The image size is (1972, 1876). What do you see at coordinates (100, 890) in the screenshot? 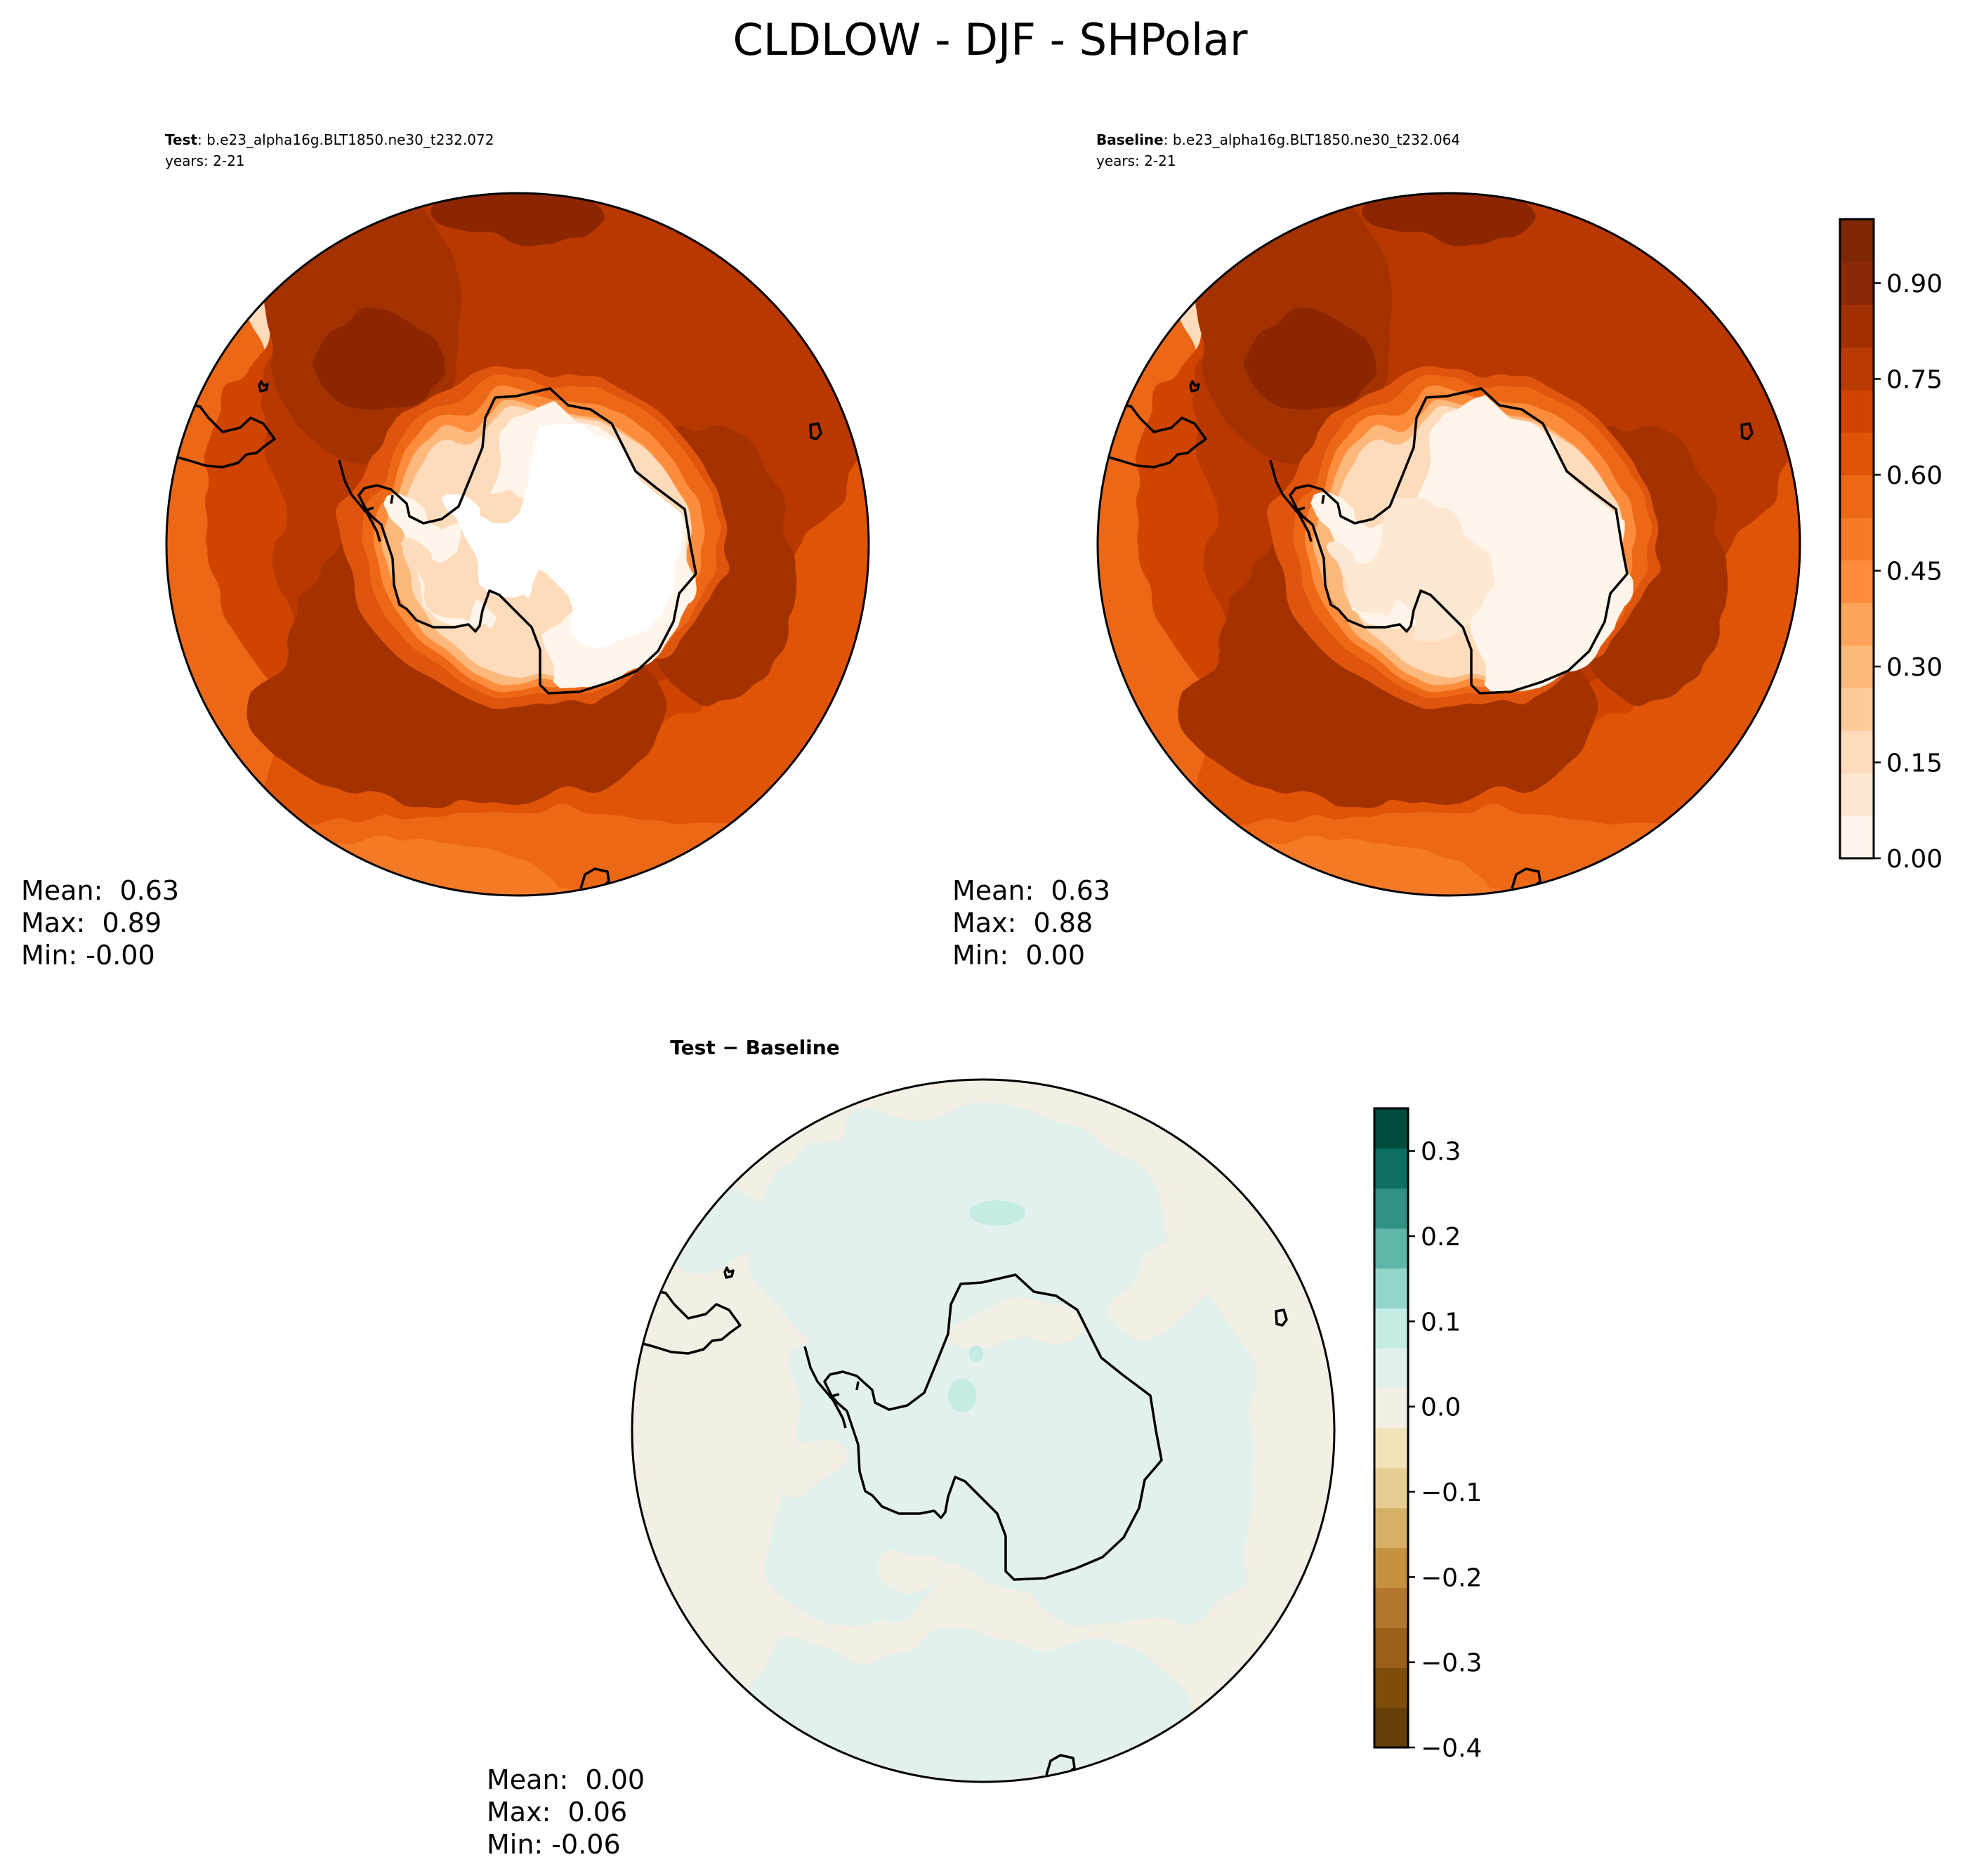
I see `panel-test-mean: Mean: 0.63` at bounding box center [100, 890].